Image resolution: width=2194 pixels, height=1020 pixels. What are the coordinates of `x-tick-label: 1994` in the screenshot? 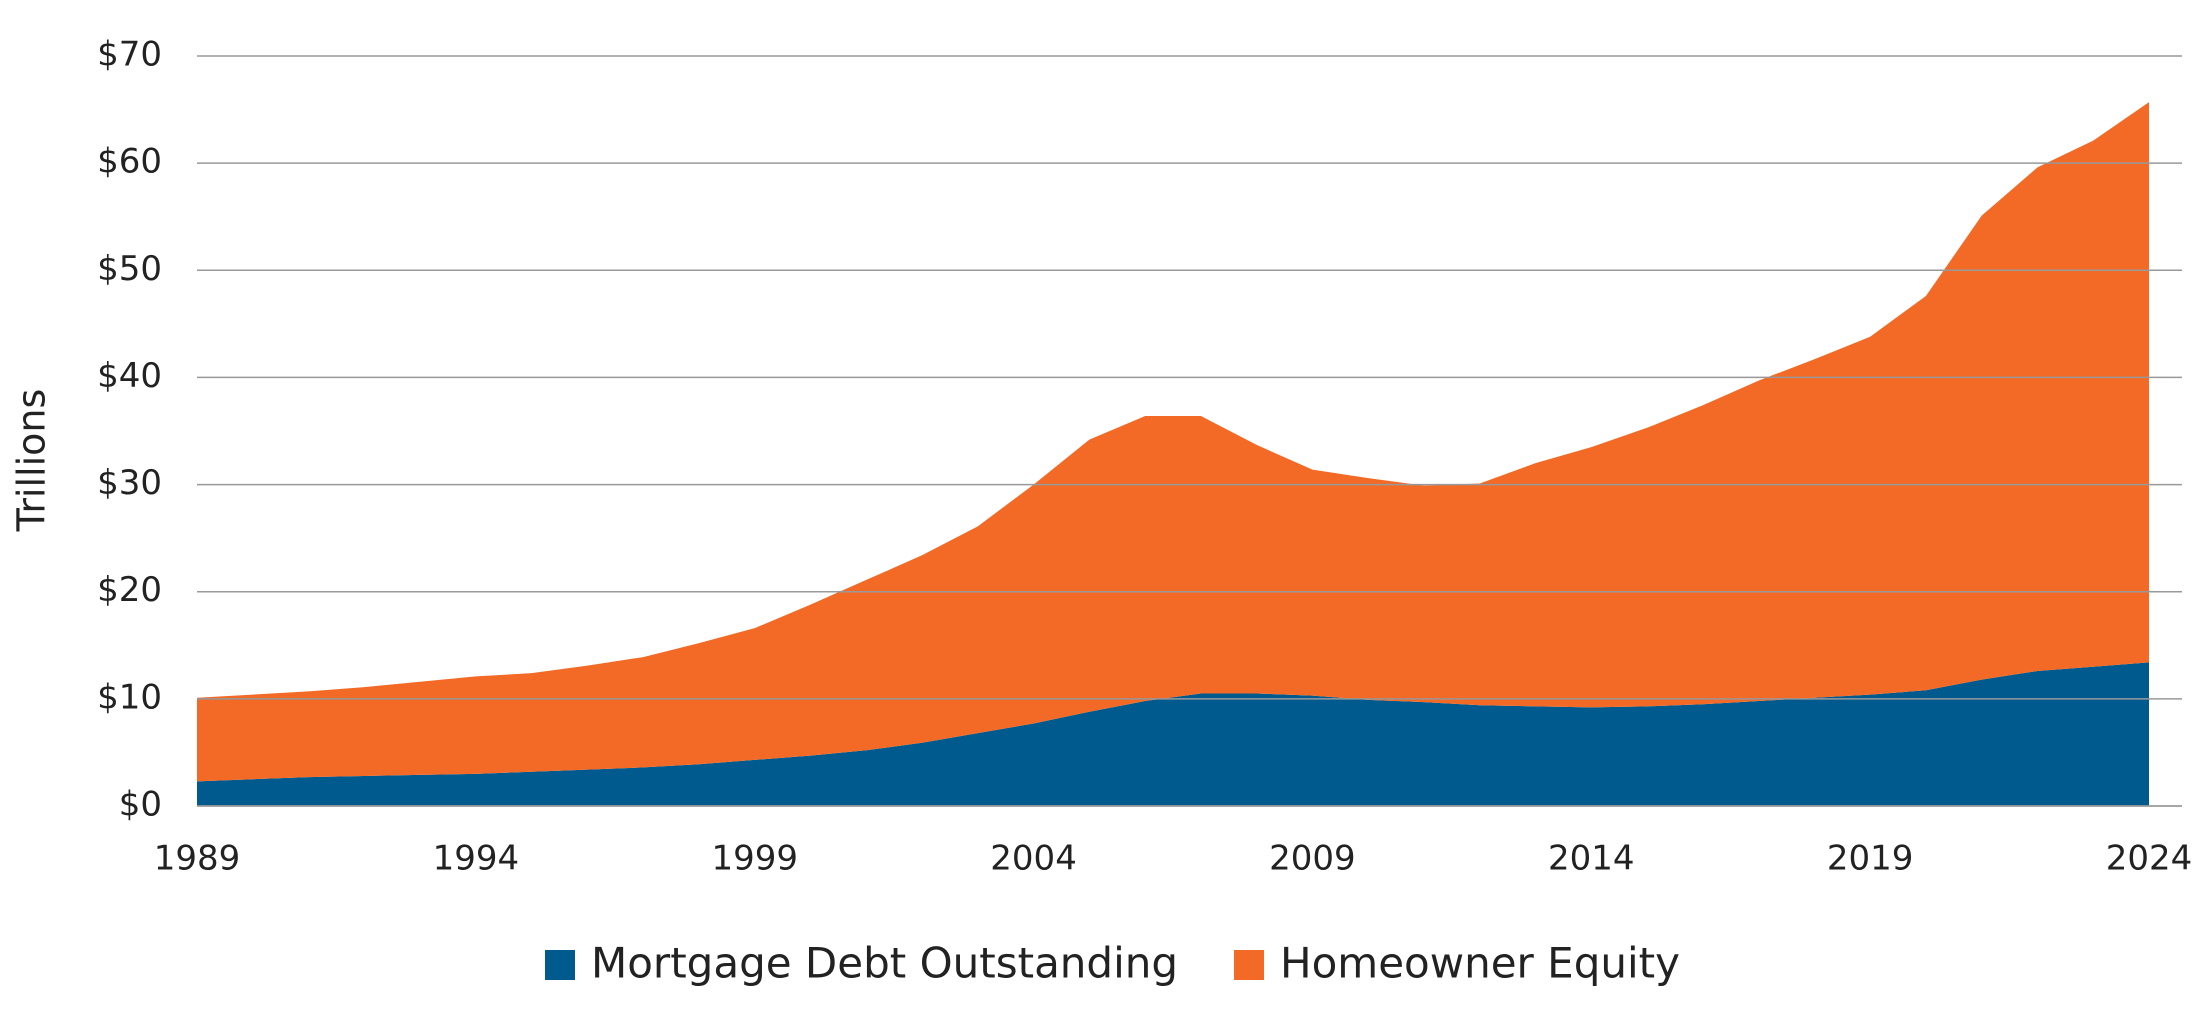 It's located at (476, 859).